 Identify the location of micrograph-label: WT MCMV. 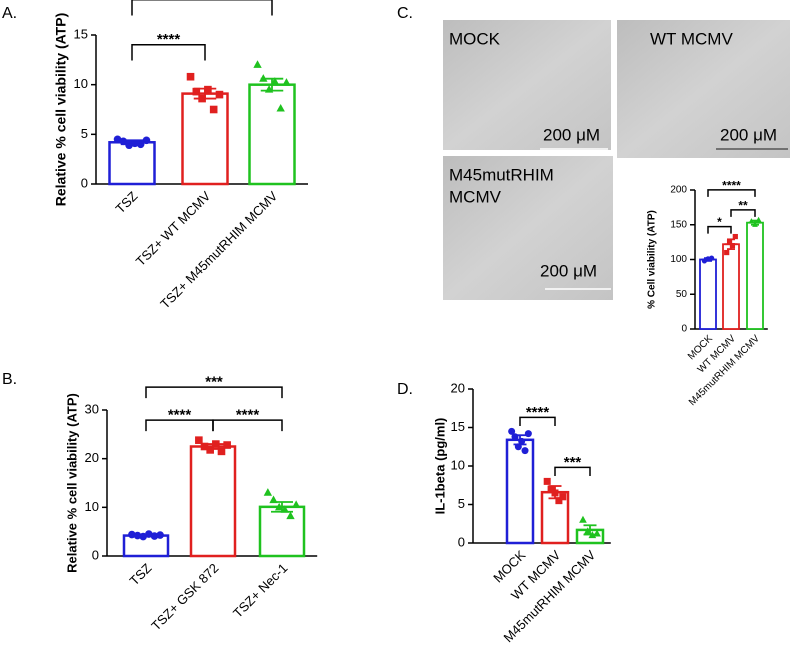
(691, 38).